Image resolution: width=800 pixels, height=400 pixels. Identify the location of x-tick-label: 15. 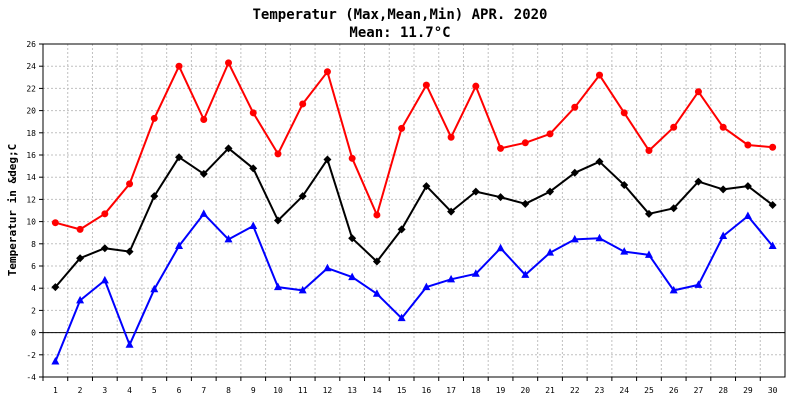
(402, 390).